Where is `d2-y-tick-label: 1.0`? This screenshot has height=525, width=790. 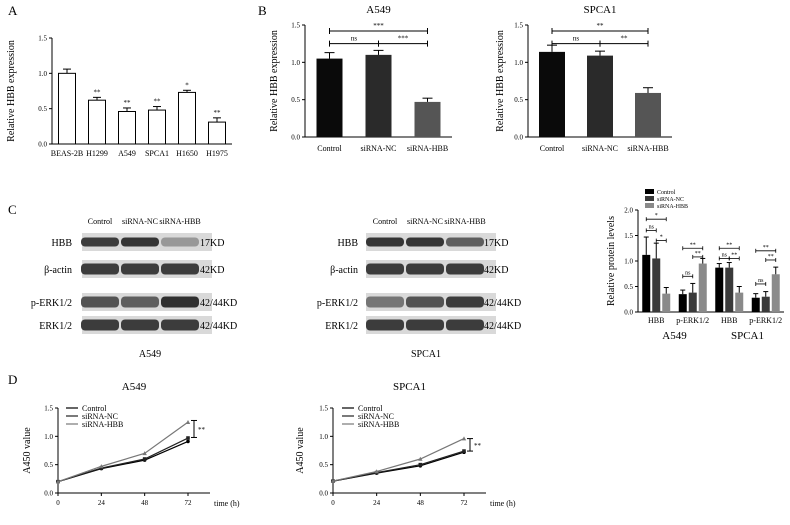 d2-y-tick-label: 1.0 is located at coordinates (323, 437).